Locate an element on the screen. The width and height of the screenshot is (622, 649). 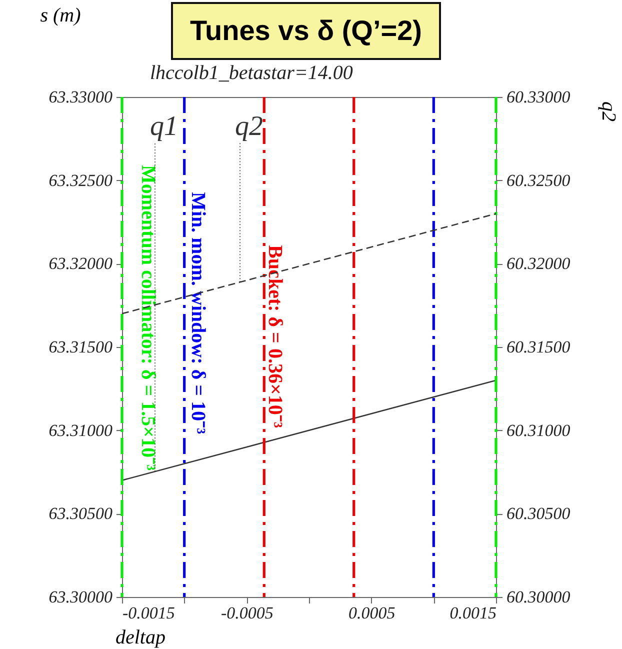
text: q2 is located at coordinates (249, 126).